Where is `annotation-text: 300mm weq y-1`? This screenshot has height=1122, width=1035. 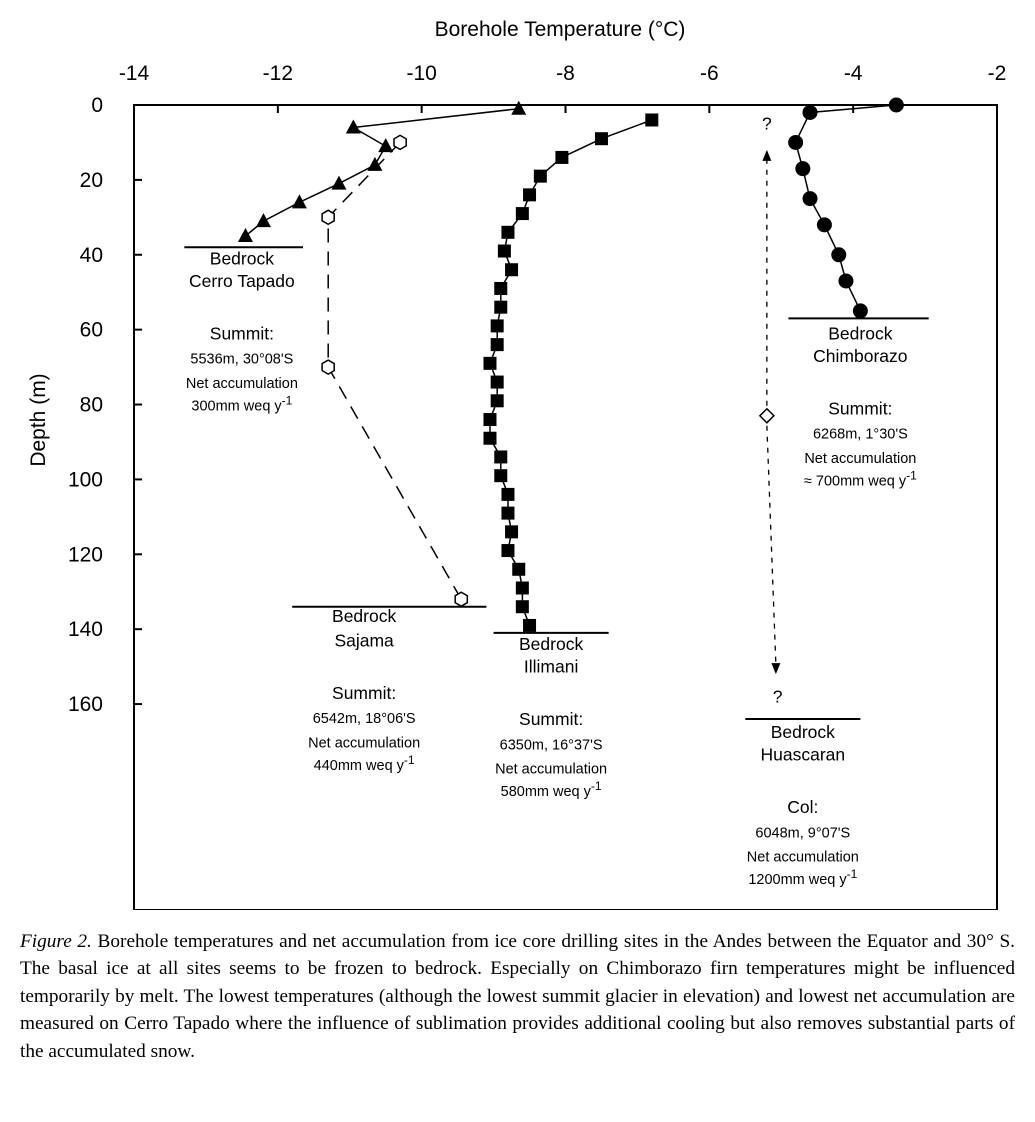
annotation-text: 300mm weq y-1 is located at coordinates (241, 404).